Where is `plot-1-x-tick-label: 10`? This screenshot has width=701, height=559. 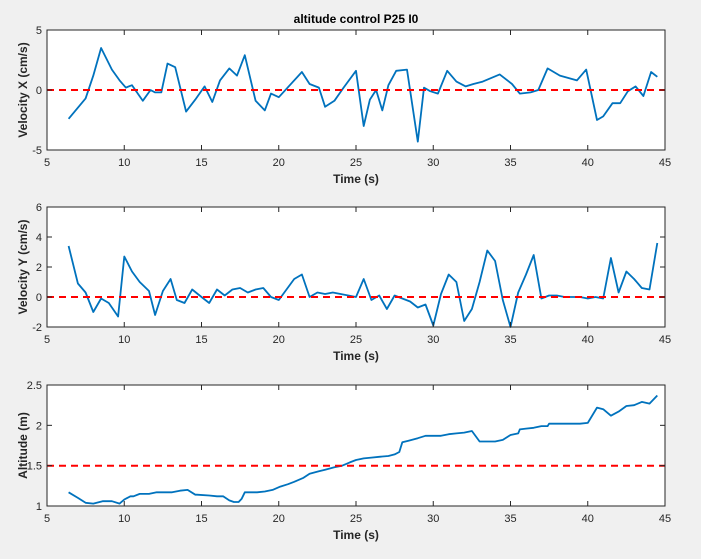 plot-1-x-tick-label: 10 is located at coordinates (124, 163).